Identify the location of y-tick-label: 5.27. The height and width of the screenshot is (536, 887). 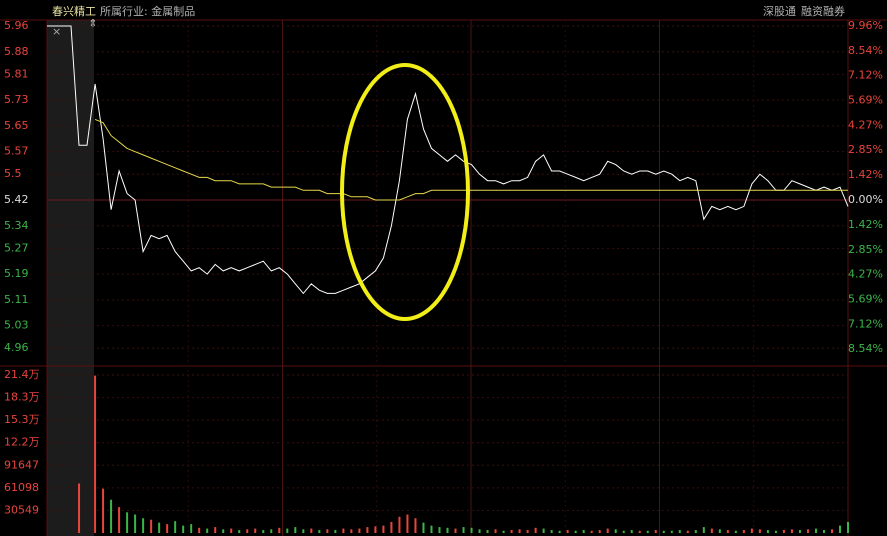
(16, 247).